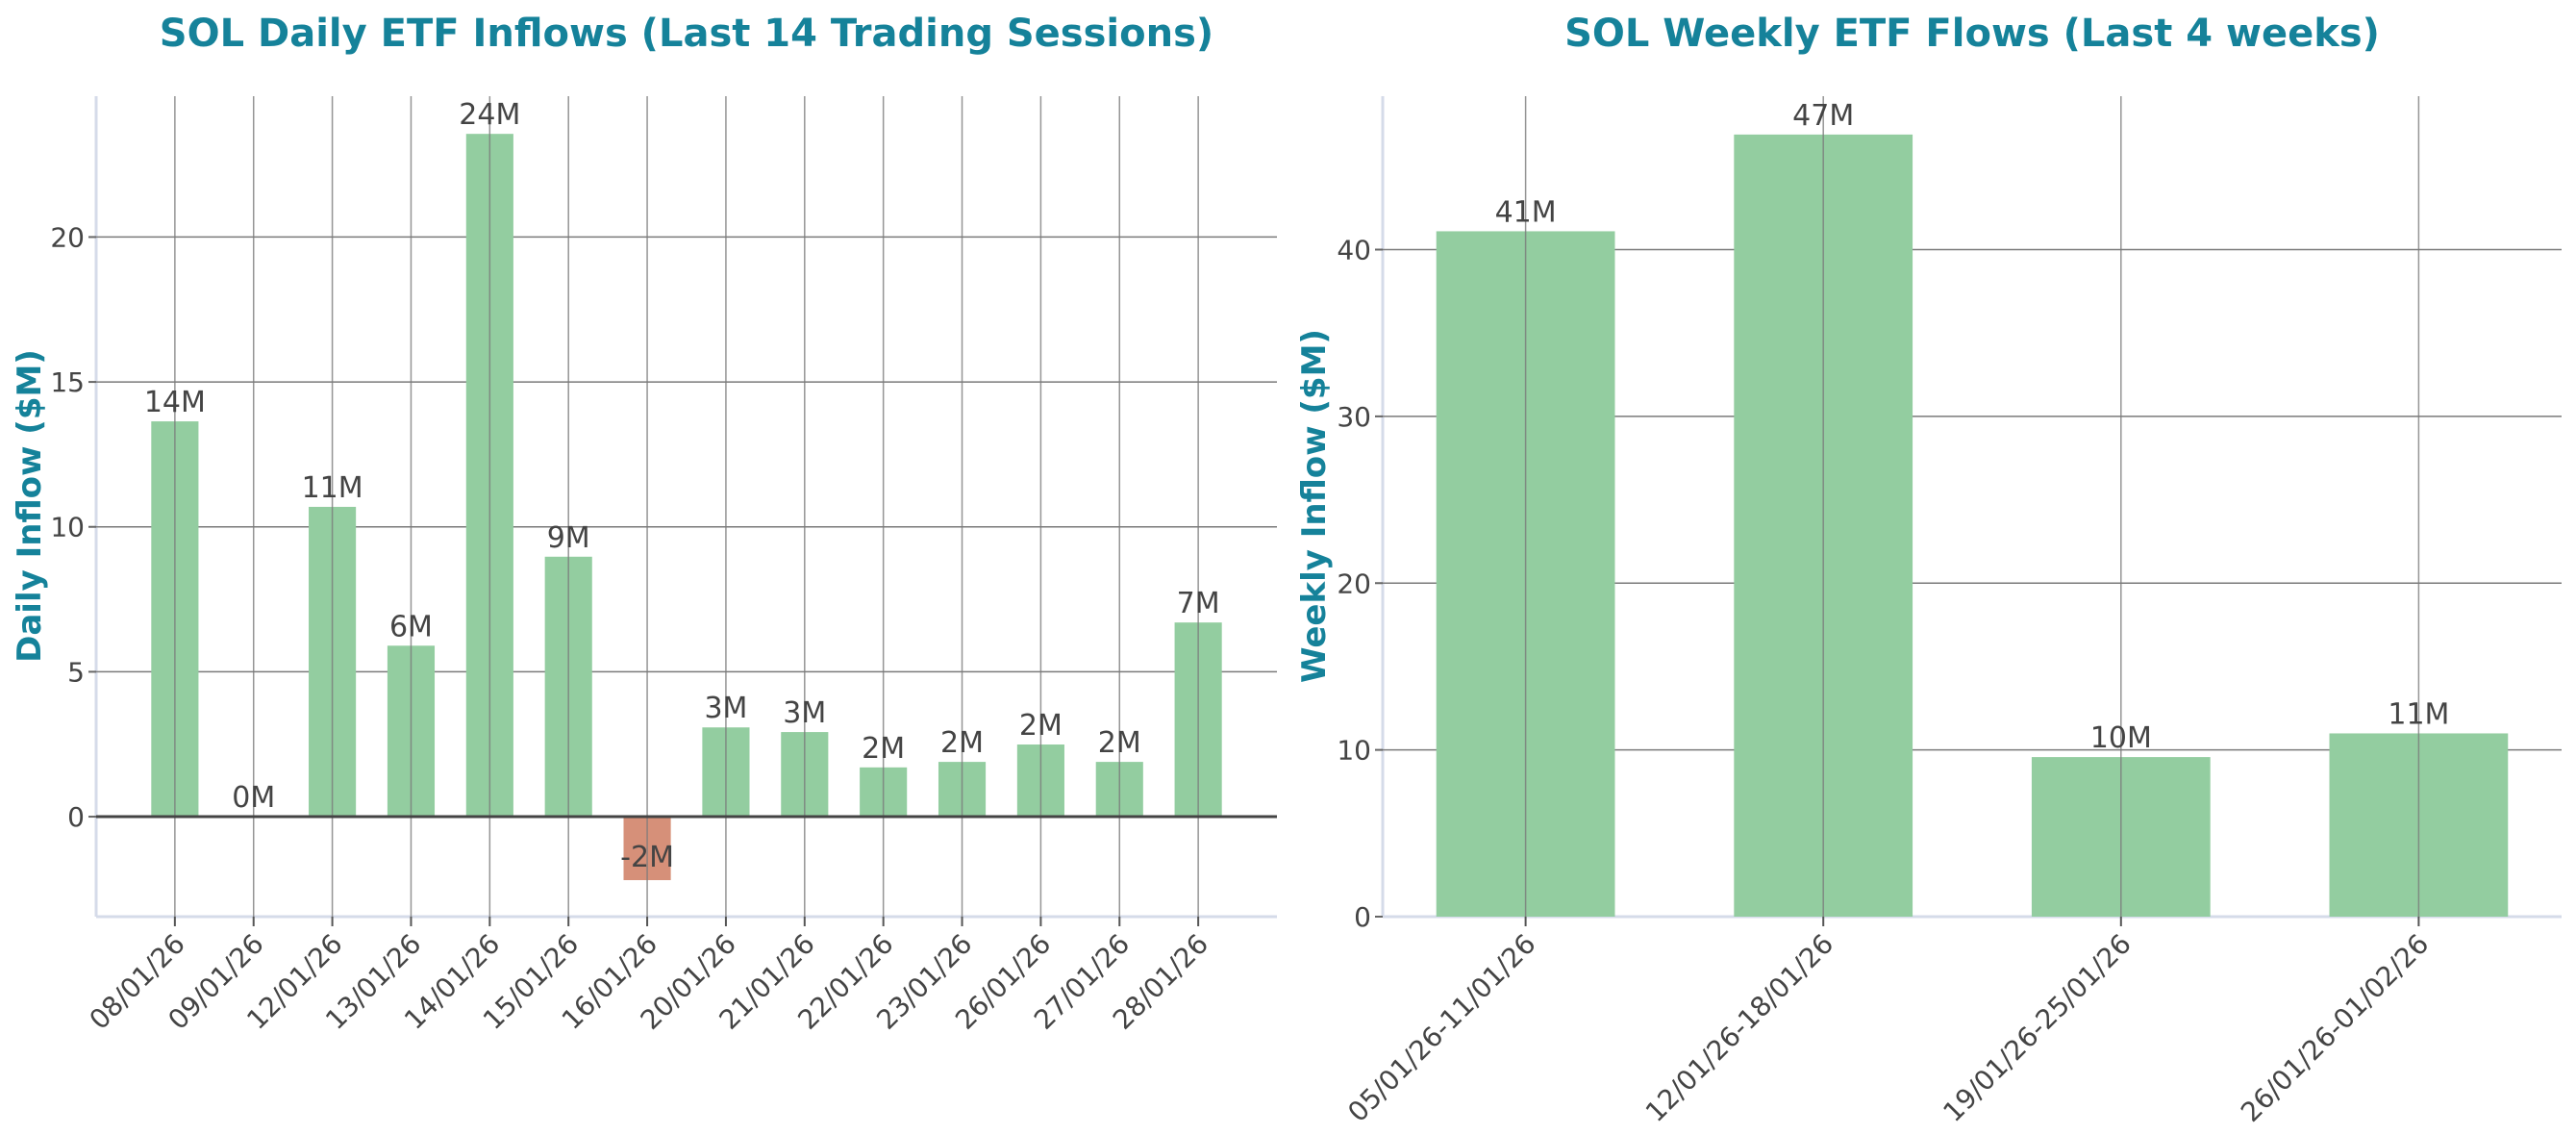  I want to click on y-tick-label: 5, so click(76, 672).